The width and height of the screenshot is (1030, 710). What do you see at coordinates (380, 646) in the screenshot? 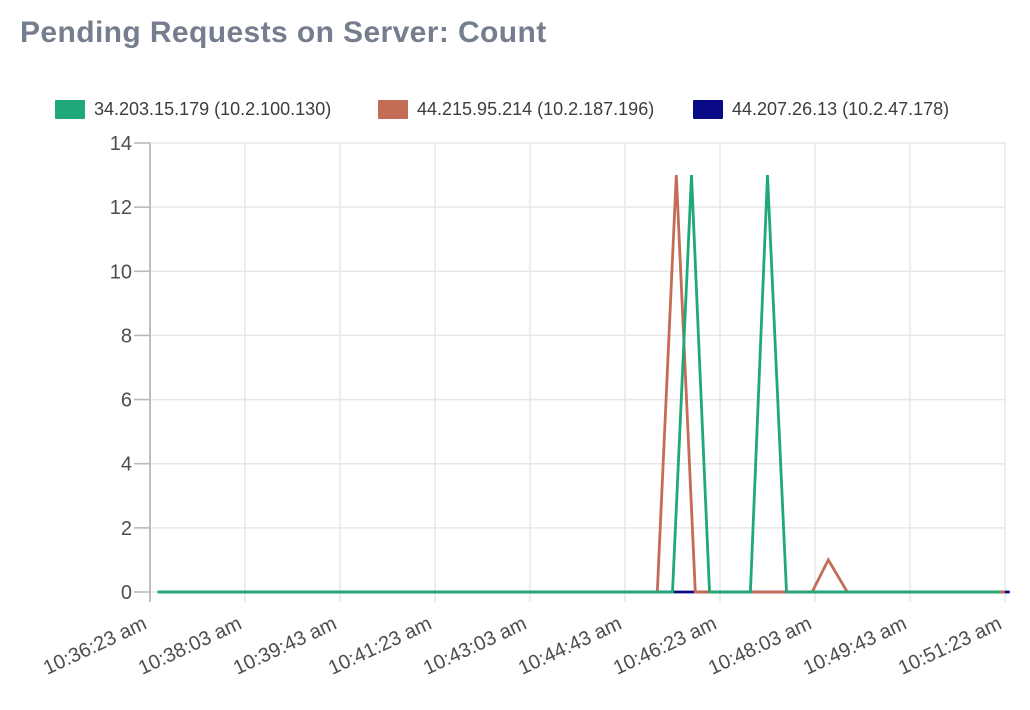
I see `x-tick-label: 10:41:23 am` at bounding box center [380, 646].